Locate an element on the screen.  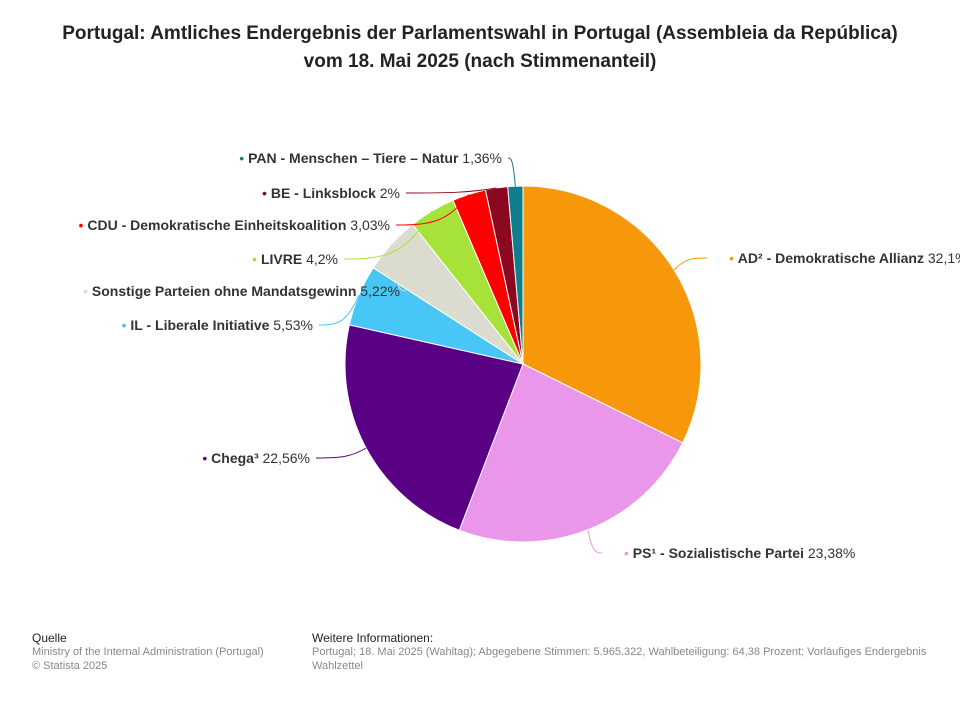
slice-label-livre: • LIVRE 4,2% is located at coordinates (295, 259).